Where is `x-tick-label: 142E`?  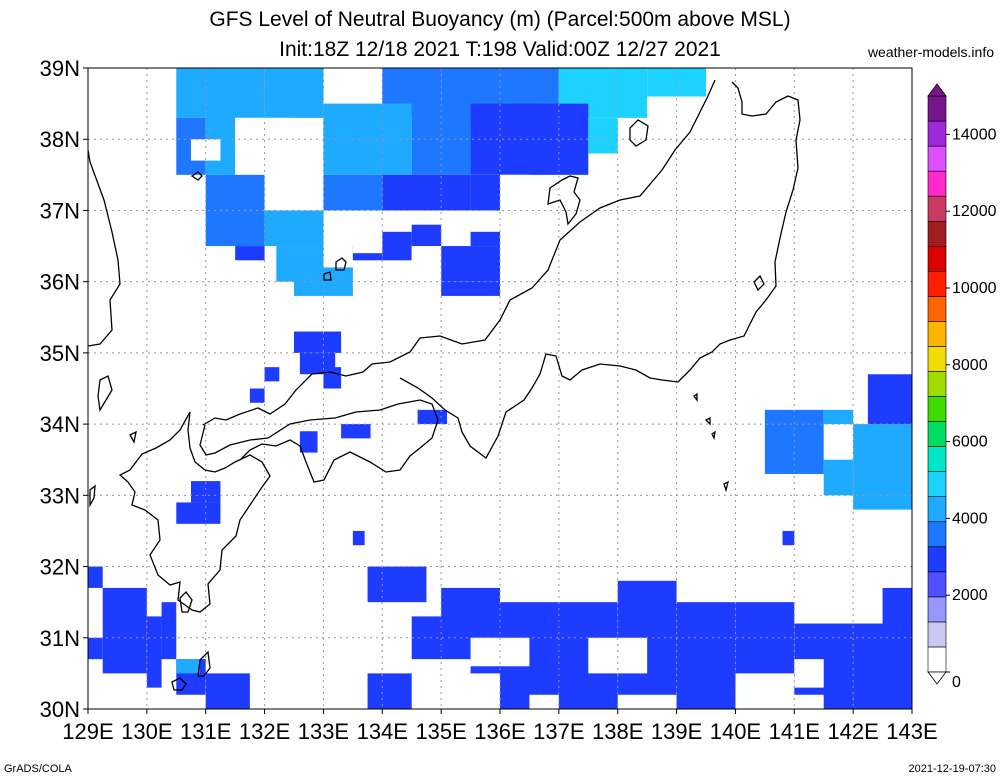 x-tick-label: 142E is located at coordinates (852, 731).